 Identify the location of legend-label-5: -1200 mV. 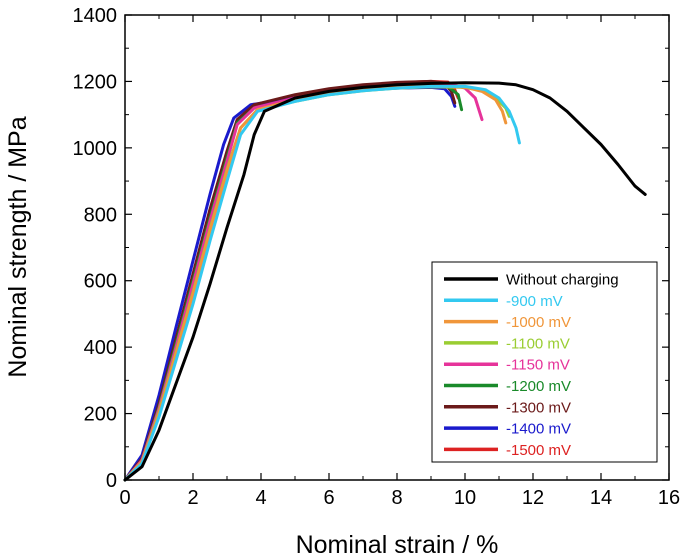
(538, 386).